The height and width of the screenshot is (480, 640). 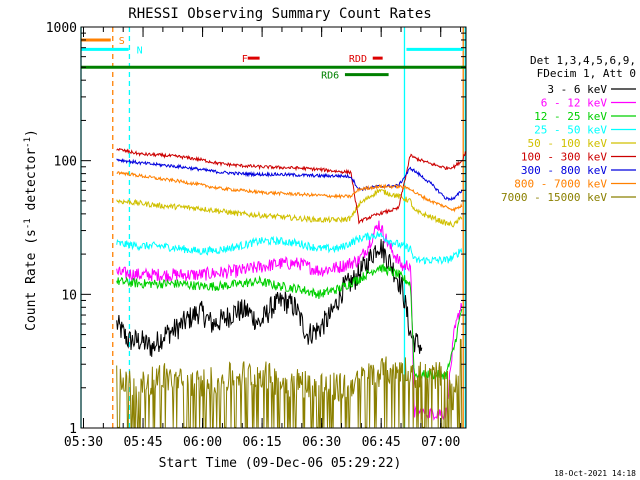 What do you see at coordinates (560, 184) in the screenshot?
I see `legend-label-7: 800 - 7000 keV` at bounding box center [560, 184].